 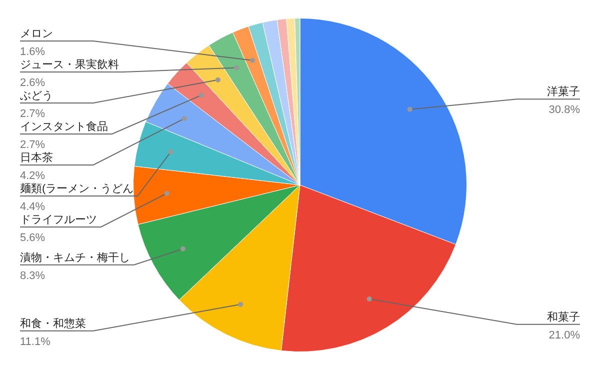 What do you see at coordinates (33, 238) in the screenshot?
I see `data-label: 5.6%` at bounding box center [33, 238].